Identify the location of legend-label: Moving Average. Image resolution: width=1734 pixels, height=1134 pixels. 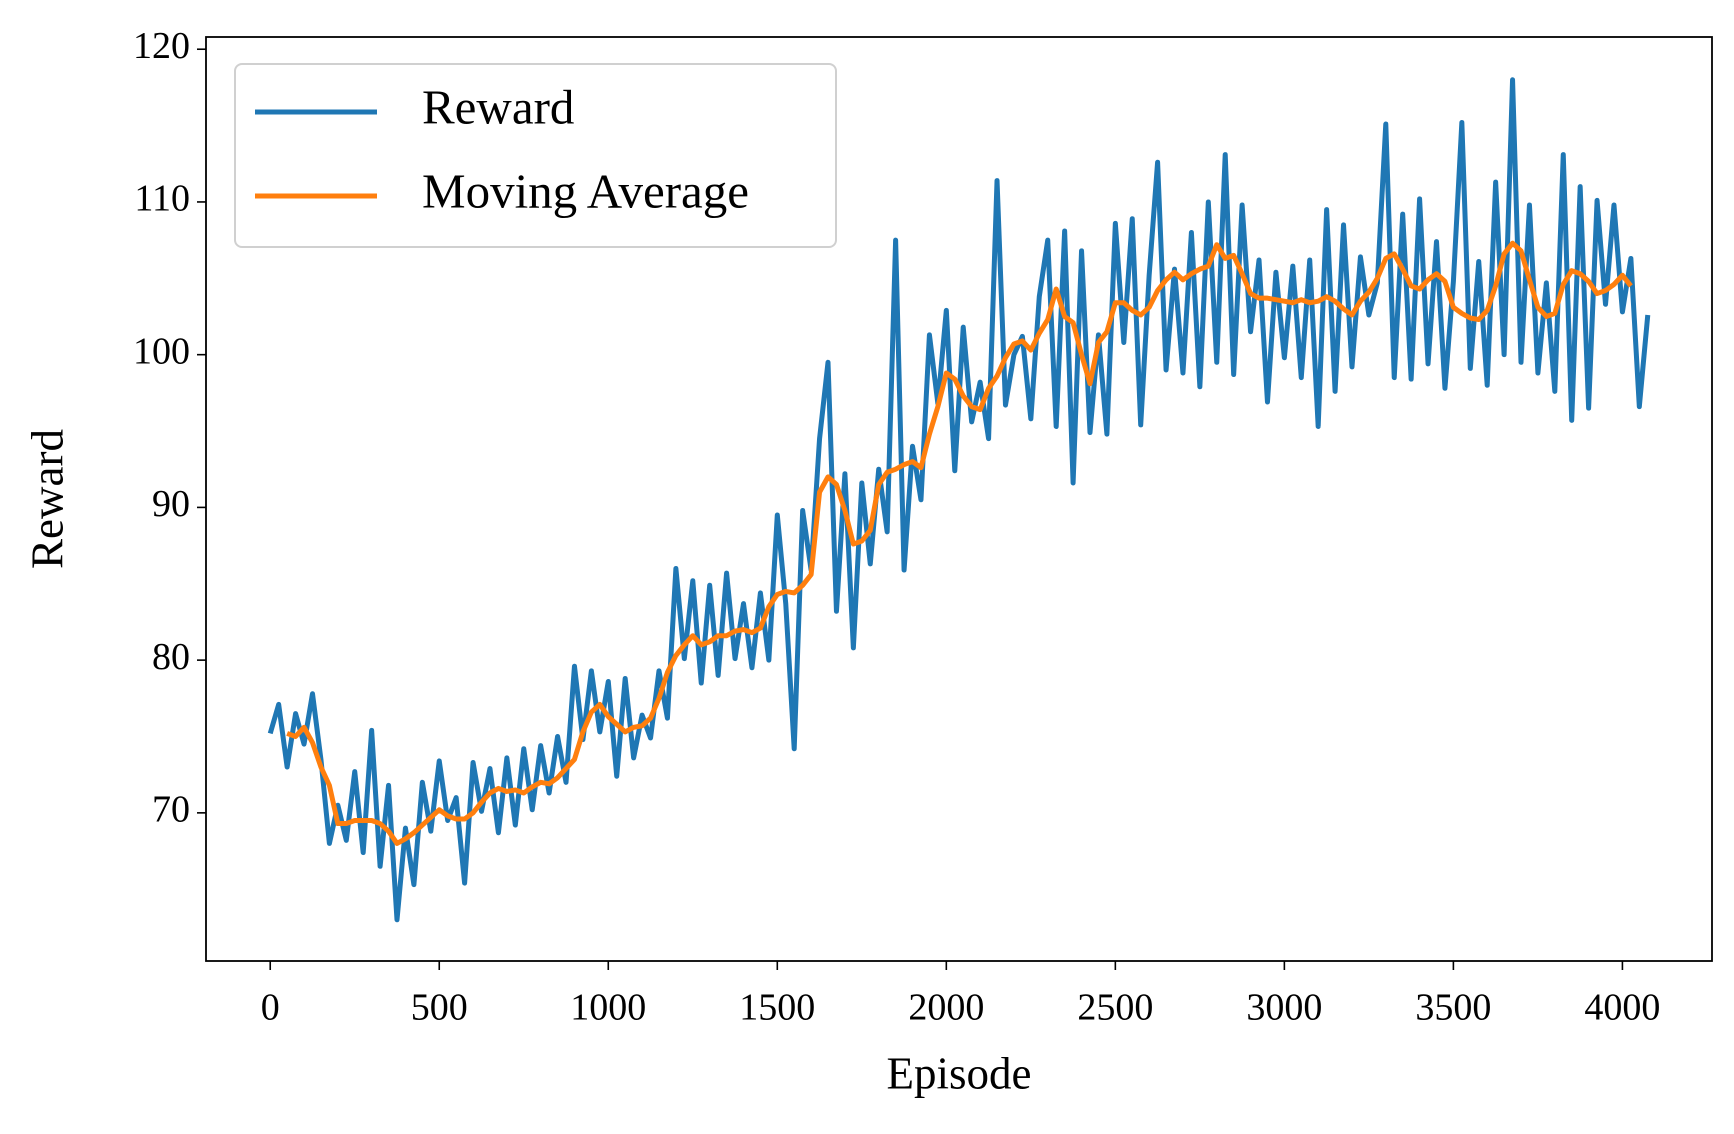
(585, 190).